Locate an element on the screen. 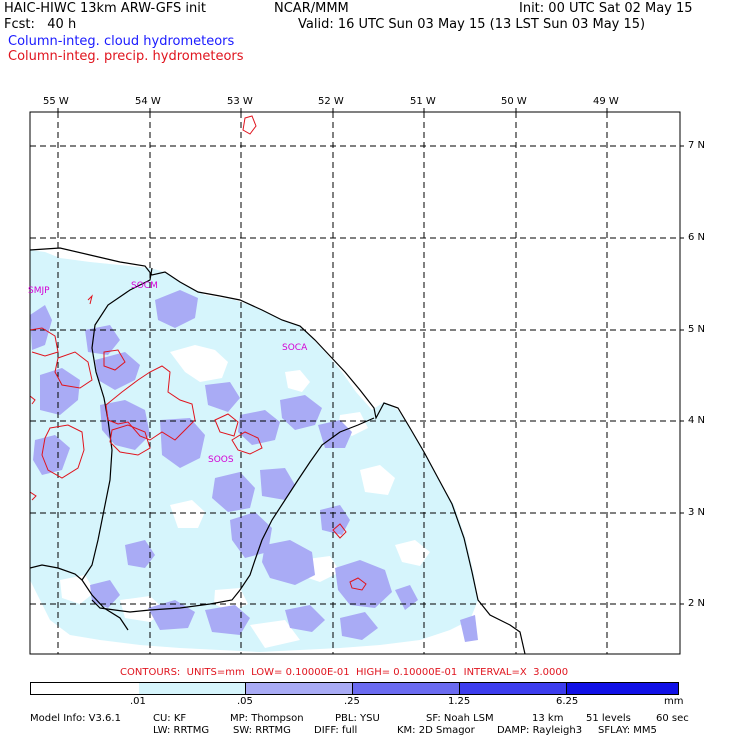  lon-label: 51 W is located at coordinates (423, 101).